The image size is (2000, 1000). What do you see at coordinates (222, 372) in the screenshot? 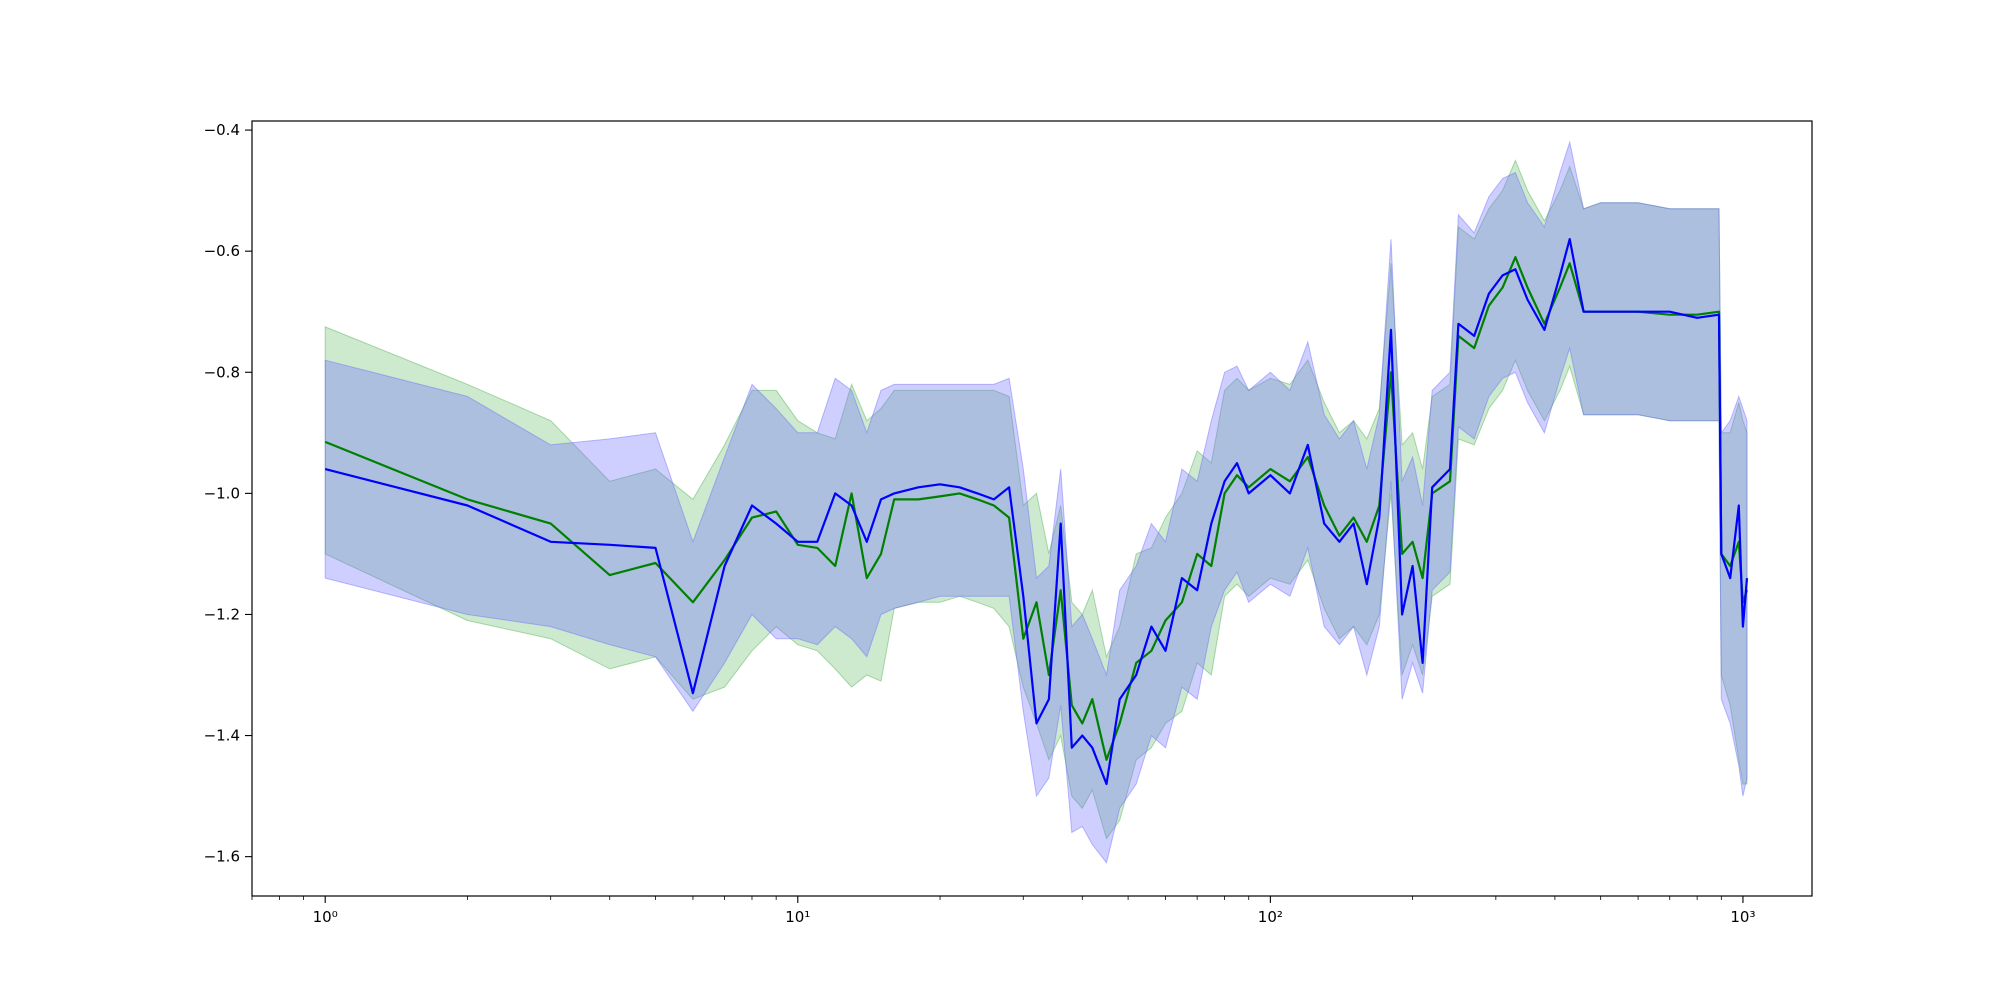
I see `y-tick-label: −0.8` at bounding box center [222, 372].